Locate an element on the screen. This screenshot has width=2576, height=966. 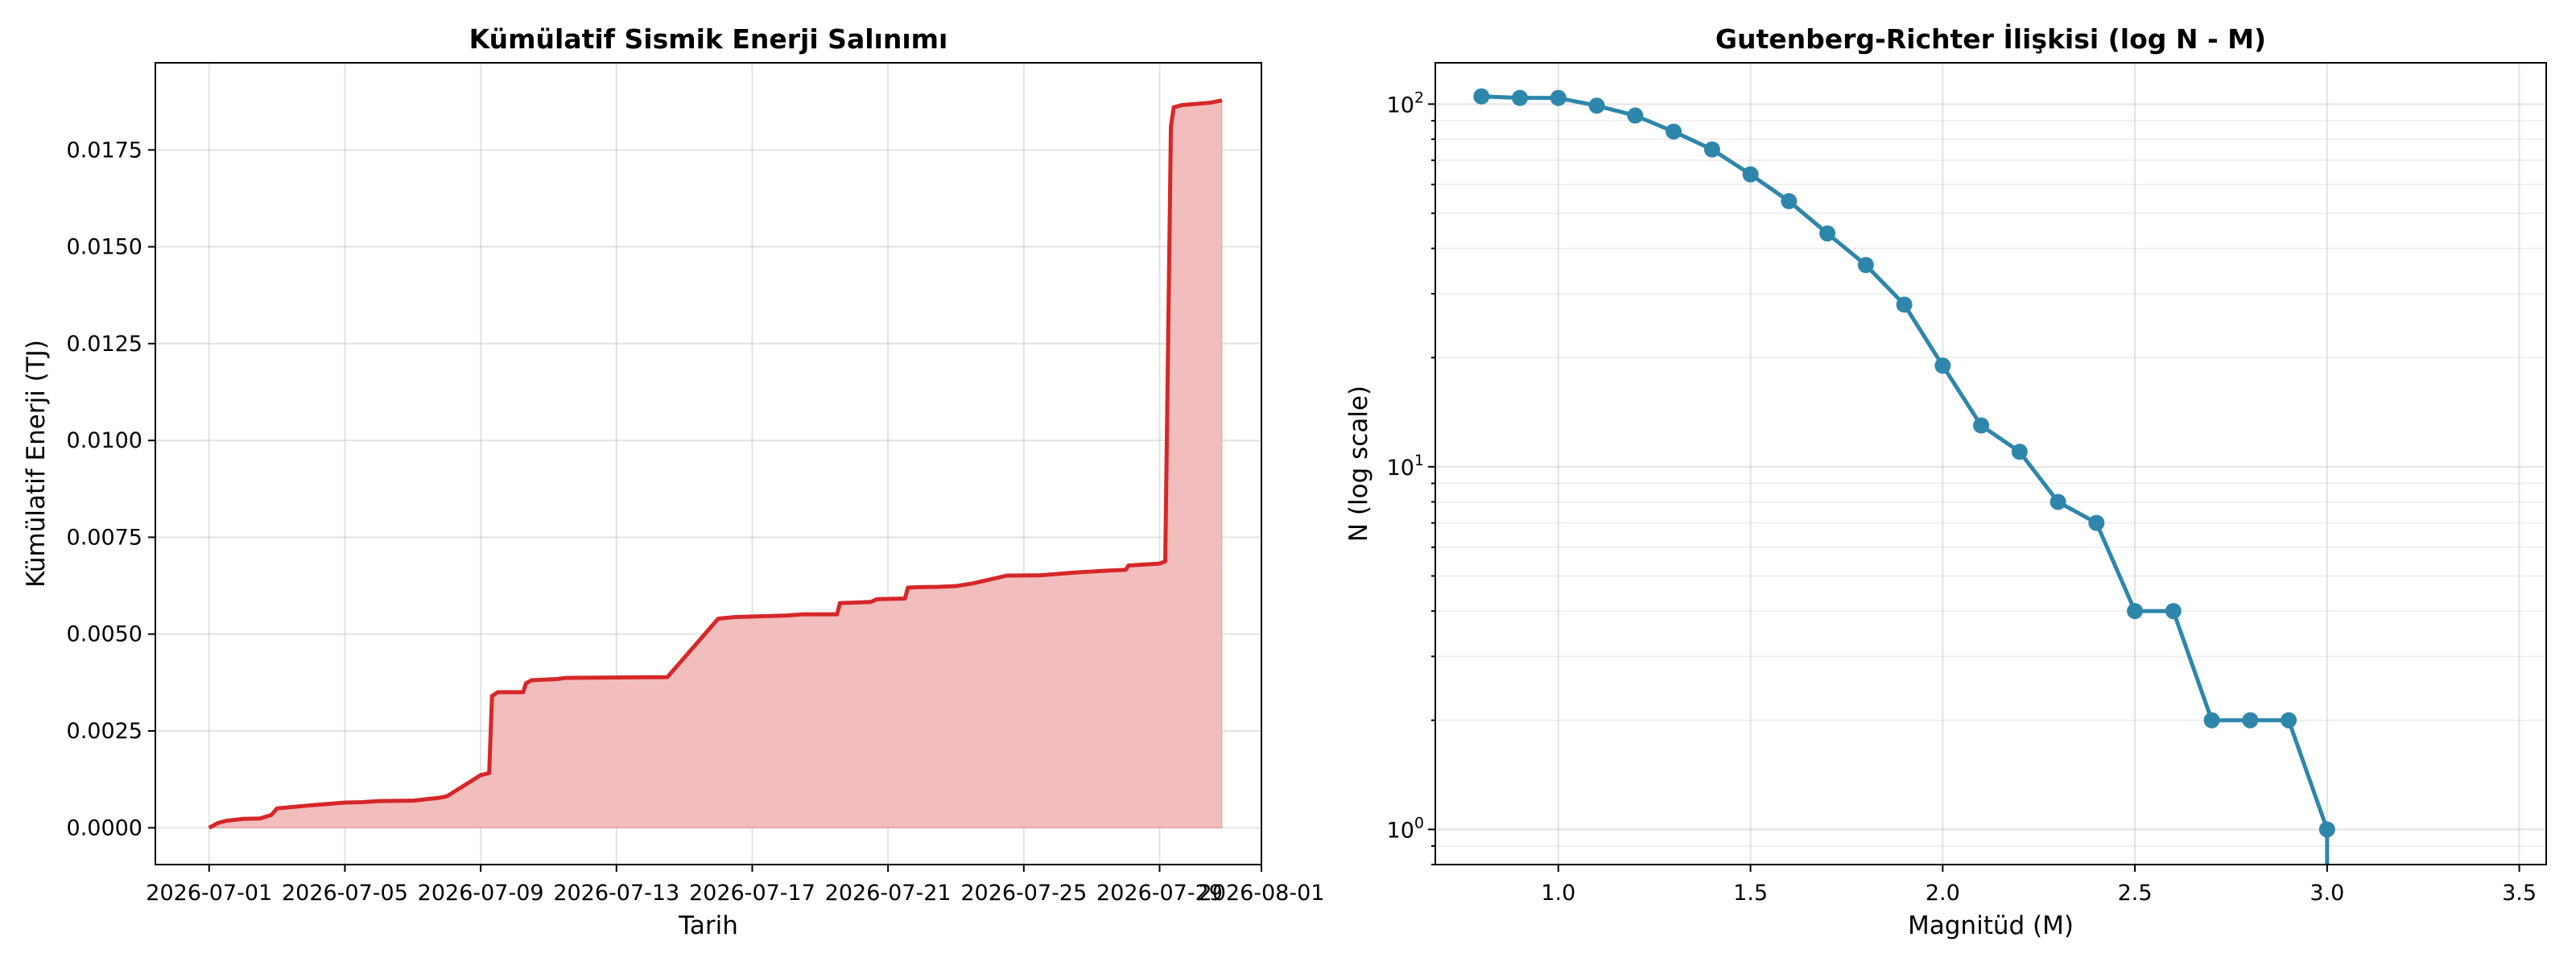
x-tick-label: 3.0 is located at coordinates (2327, 893).